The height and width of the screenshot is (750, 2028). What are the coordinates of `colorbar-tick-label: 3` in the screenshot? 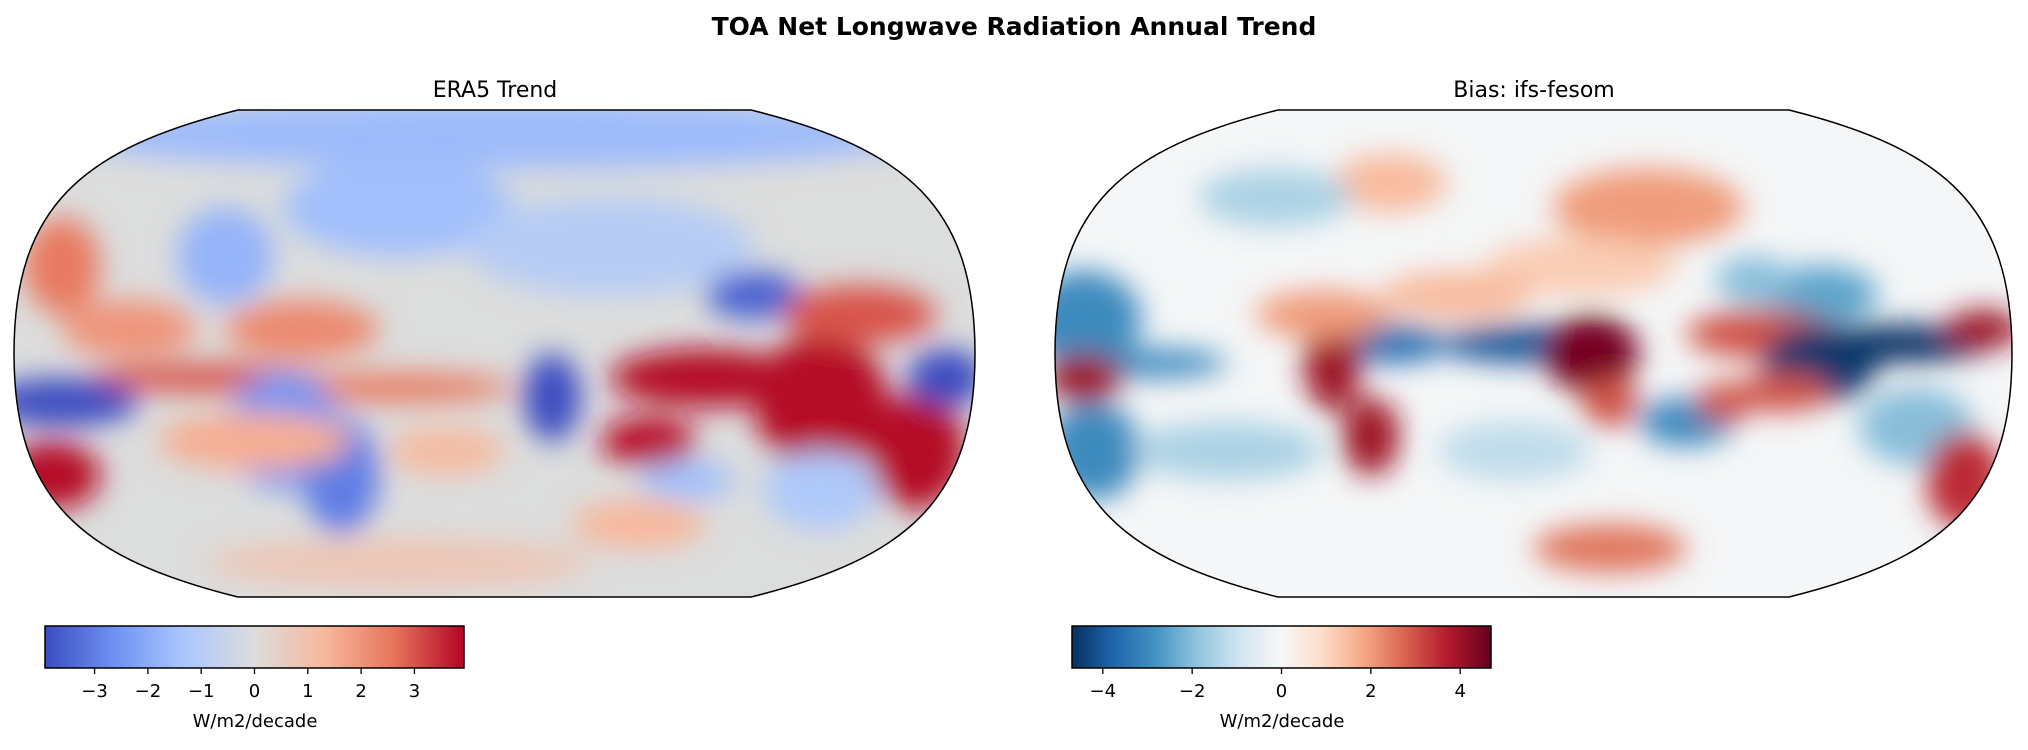 It's located at (414, 691).